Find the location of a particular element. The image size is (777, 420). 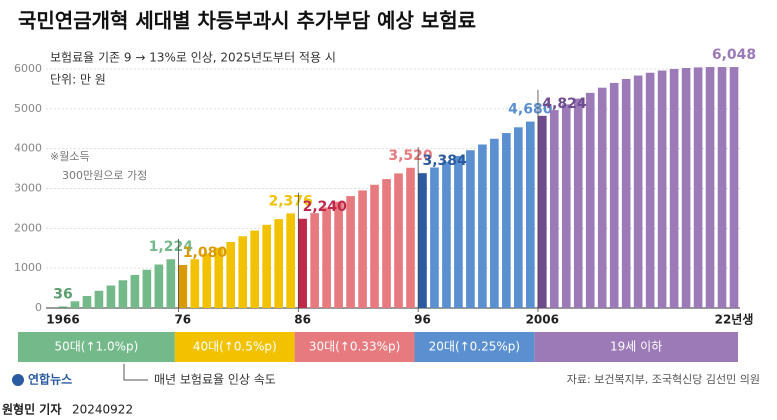

annotation: ※월소득 is located at coordinates (70, 156).